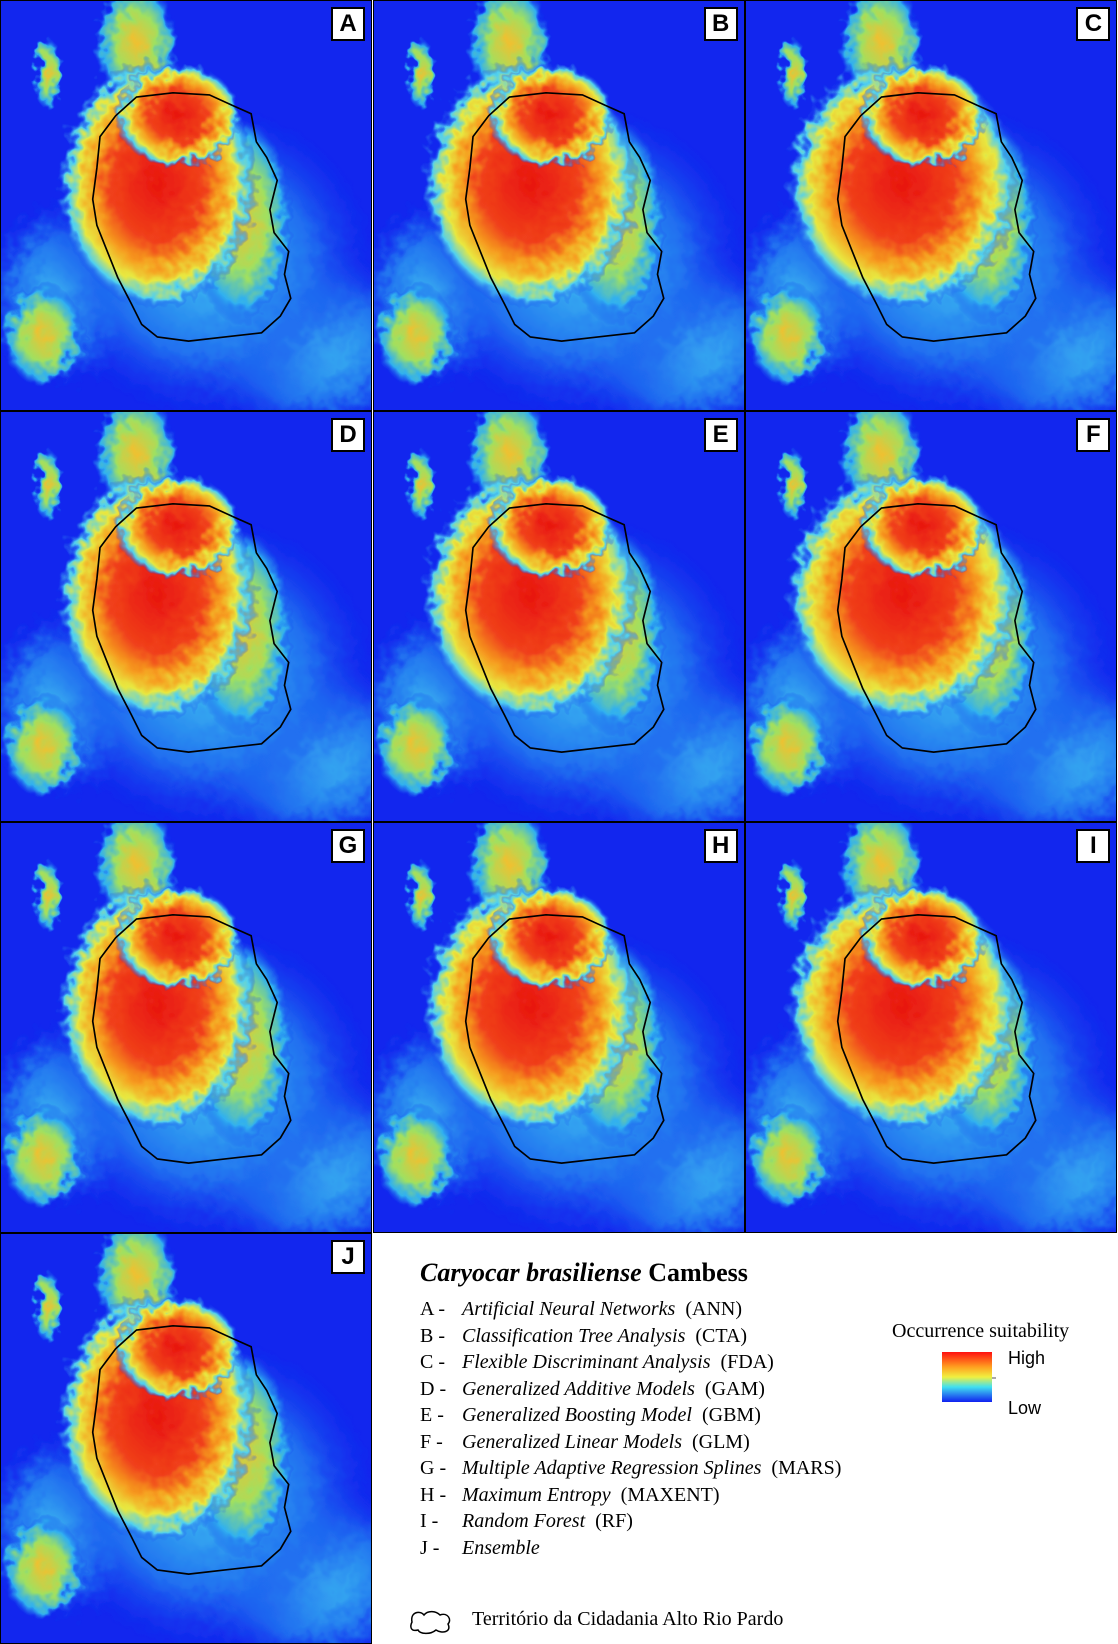 This screenshot has width=1118, height=1644. I want to click on scale-high: High, so click(1027, 1358).